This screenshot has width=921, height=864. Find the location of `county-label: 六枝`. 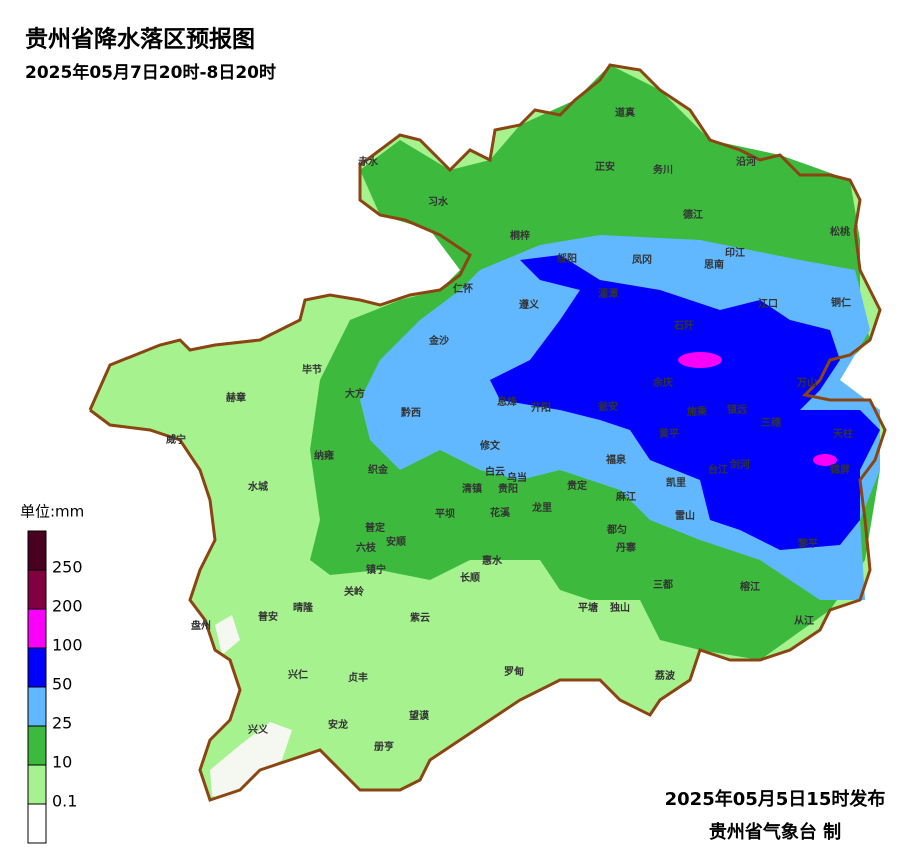

county-label: 六枝 is located at coordinates (366, 547).